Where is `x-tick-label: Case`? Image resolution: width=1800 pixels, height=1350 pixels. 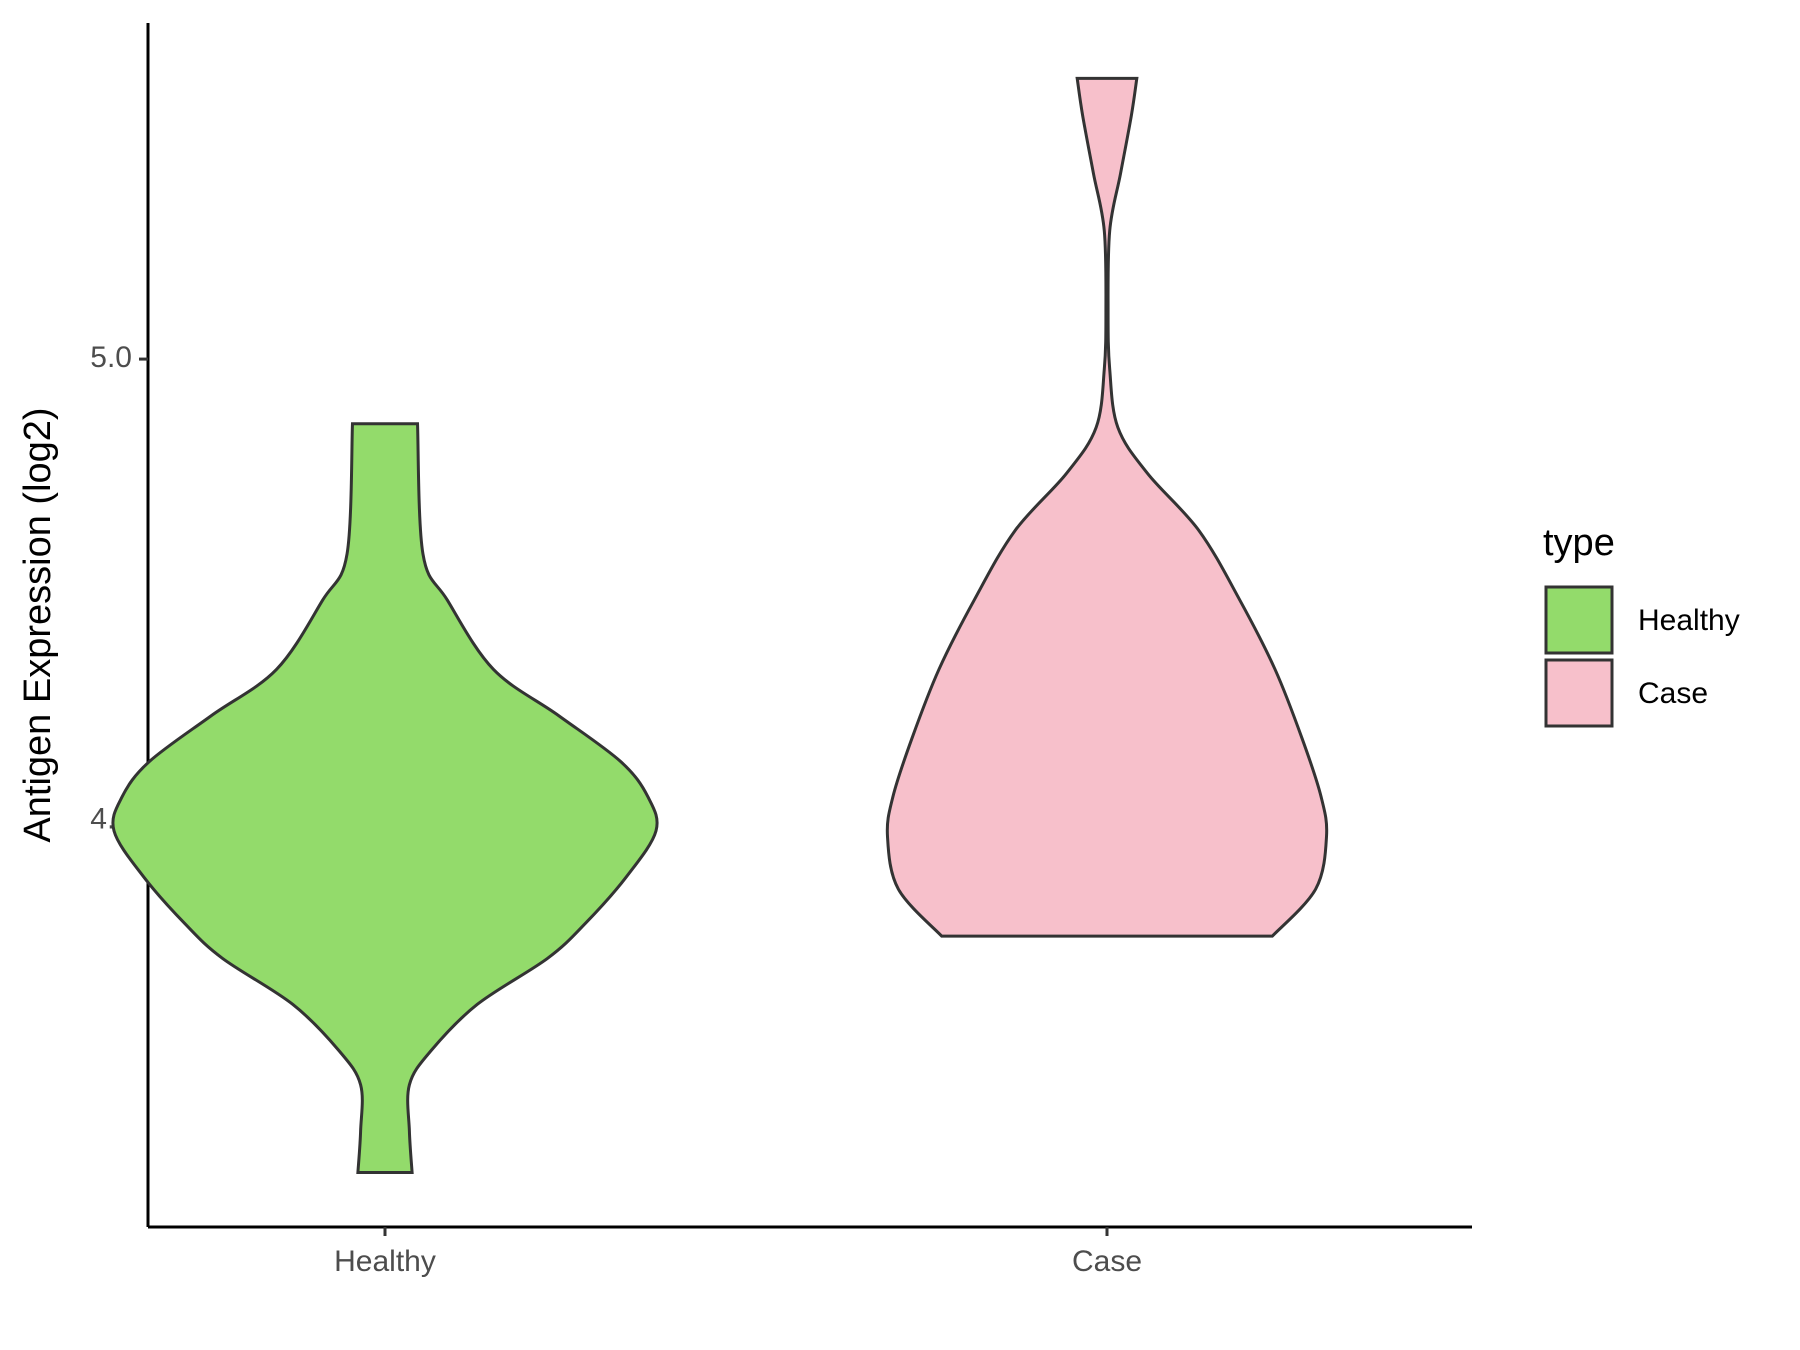
x-tick-label: Case is located at coordinates (1107, 1261).